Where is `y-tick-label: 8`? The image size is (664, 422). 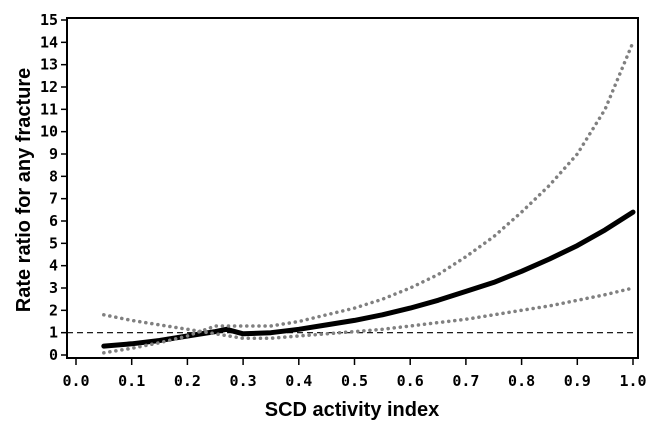
y-tick-label: 8 is located at coordinates (53, 176).